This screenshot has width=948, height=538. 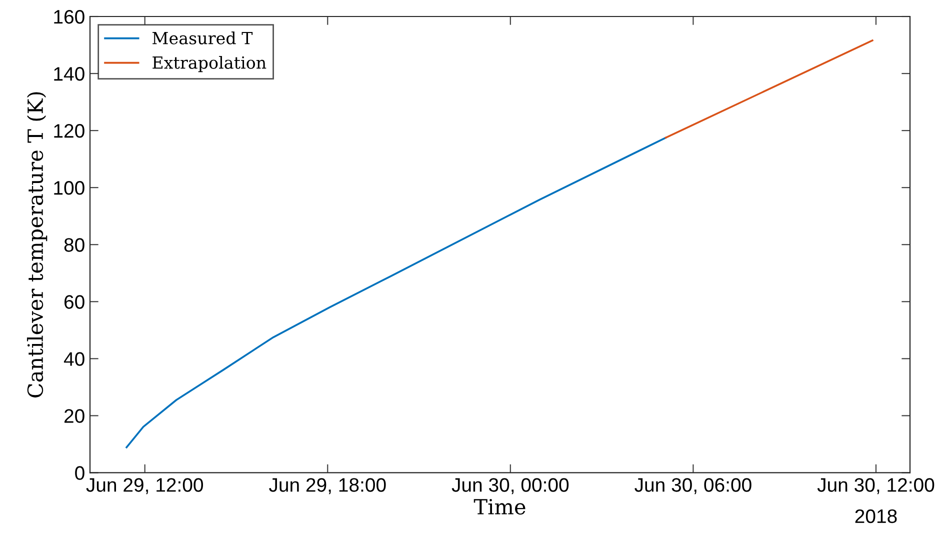 What do you see at coordinates (74, 302) in the screenshot?
I see `y-tick-label: 60` at bounding box center [74, 302].